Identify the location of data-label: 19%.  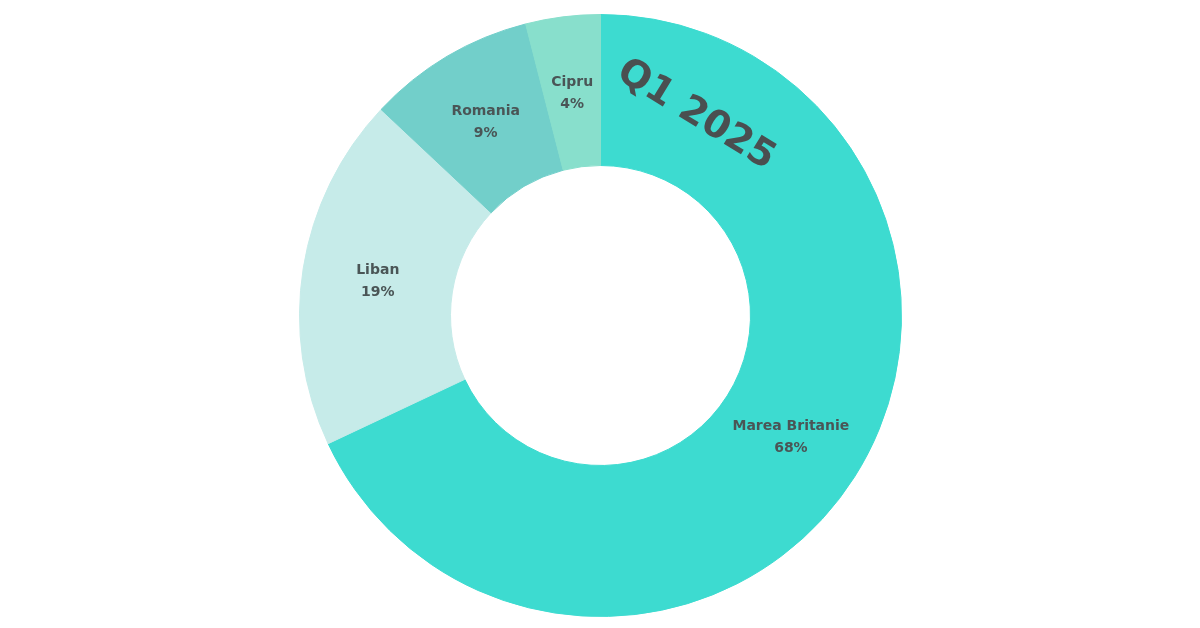
(378, 291).